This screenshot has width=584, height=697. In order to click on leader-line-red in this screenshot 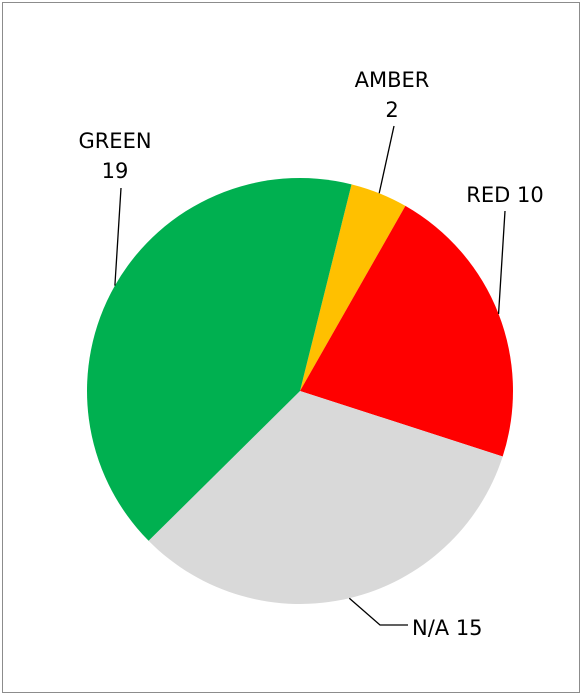, I will do `click(501, 262)`.